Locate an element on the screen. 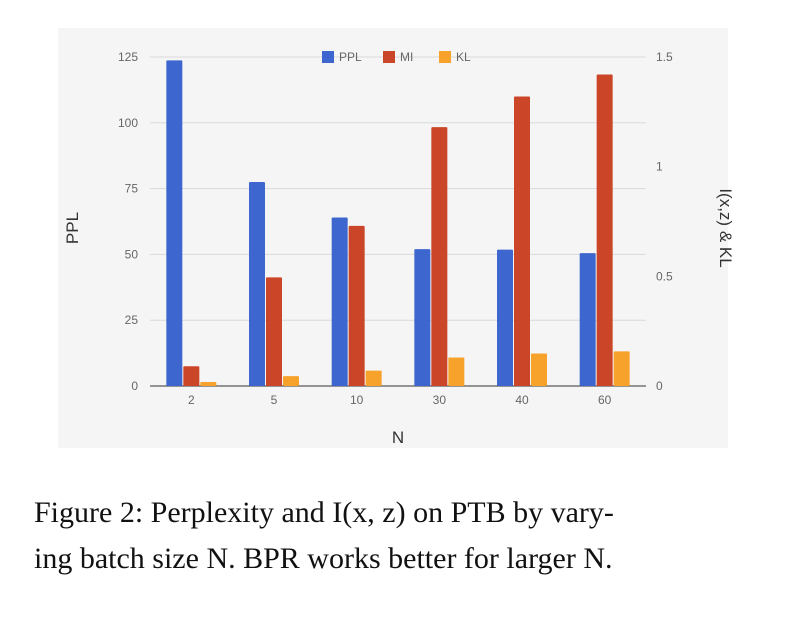 This screenshot has height=622, width=786. x-tick-label: 2 is located at coordinates (191, 400).